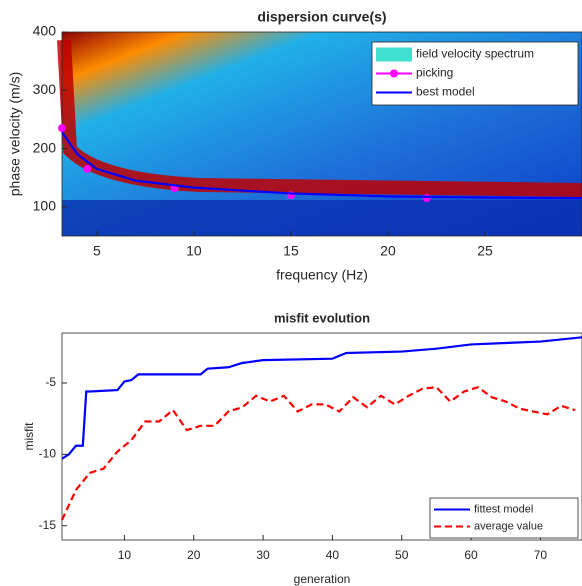  What do you see at coordinates (394, 54) in the screenshot?
I see `legend-patch` at bounding box center [394, 54].